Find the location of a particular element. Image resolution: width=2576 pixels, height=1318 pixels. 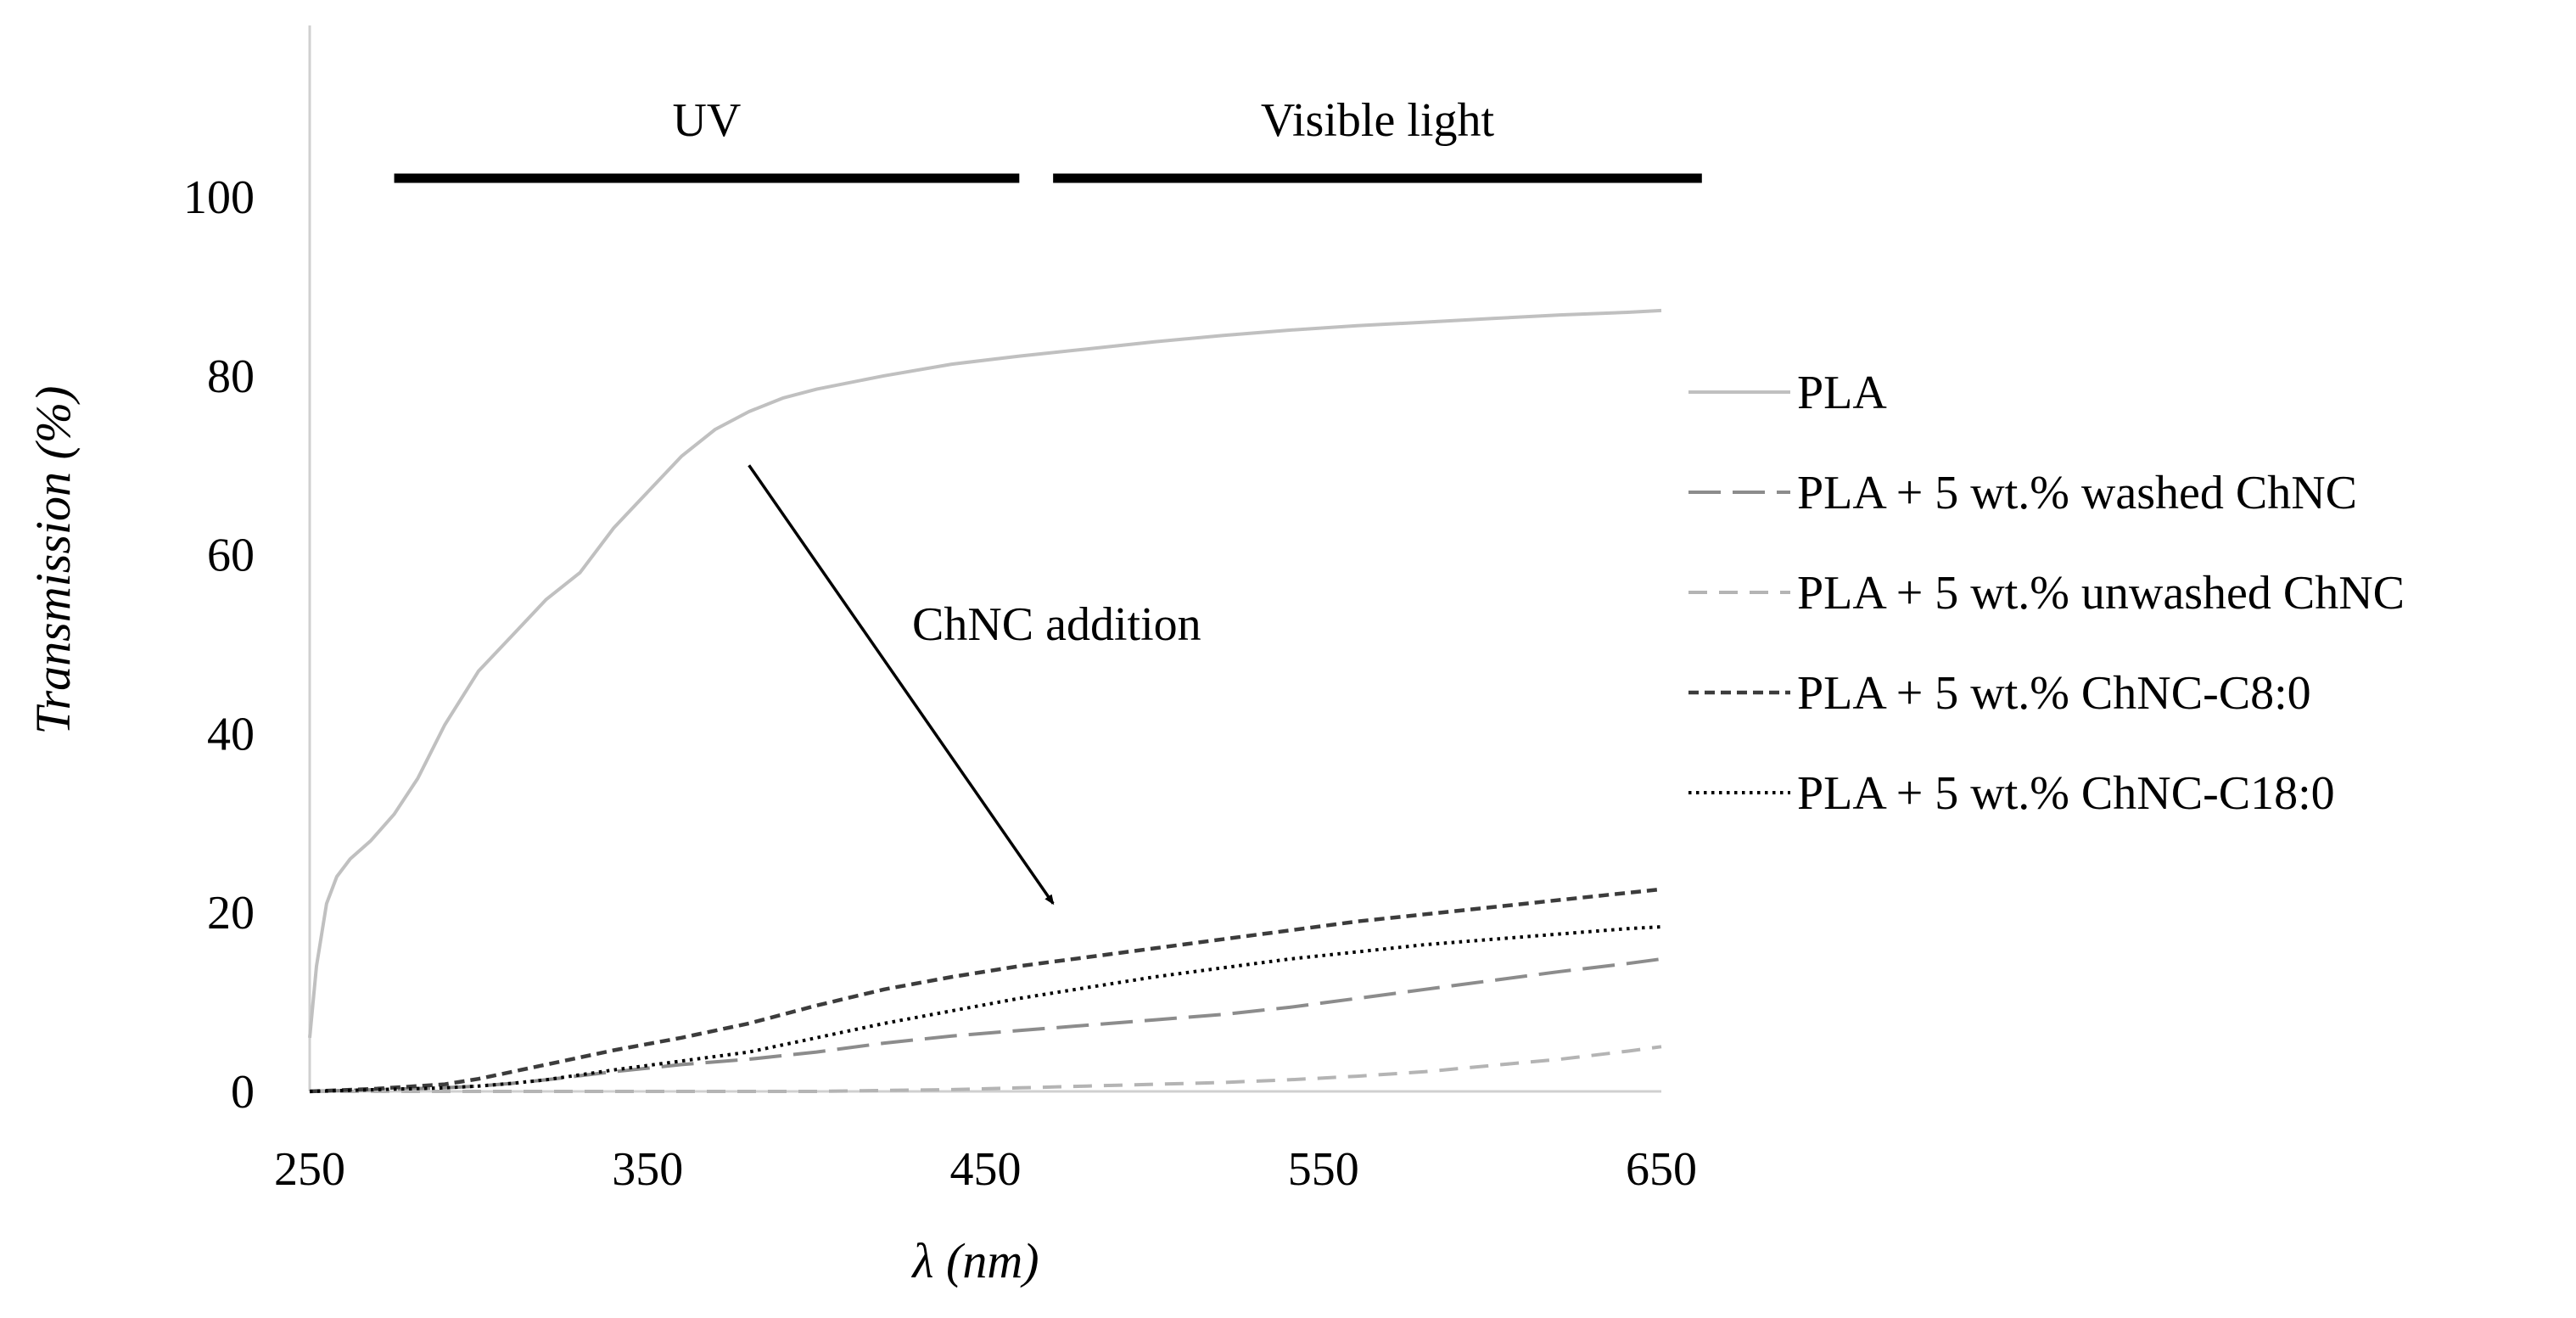

y-tick-label: 20 is located at coordinates (231, 913).